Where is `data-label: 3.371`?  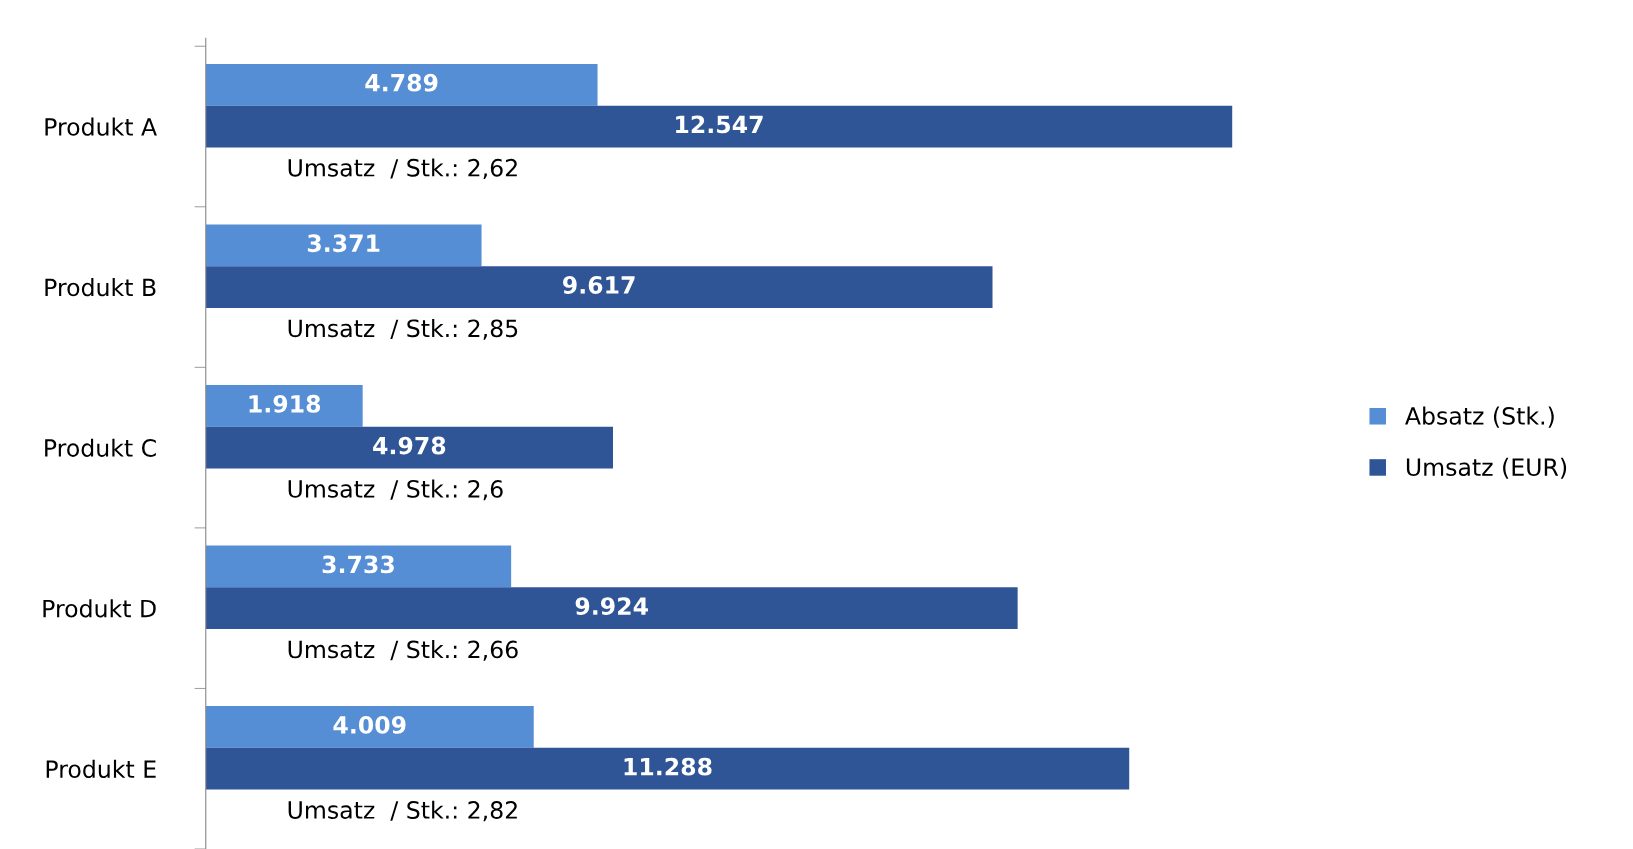 data-label: 3.371 is located at coordinates (343, 243).